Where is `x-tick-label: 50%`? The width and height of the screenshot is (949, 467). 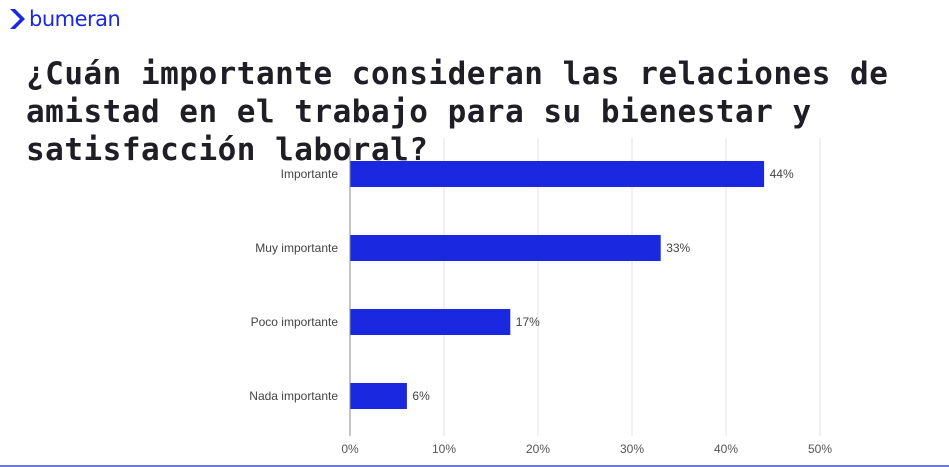
x-tick-label: 50% is located at coordinates (820, 449).